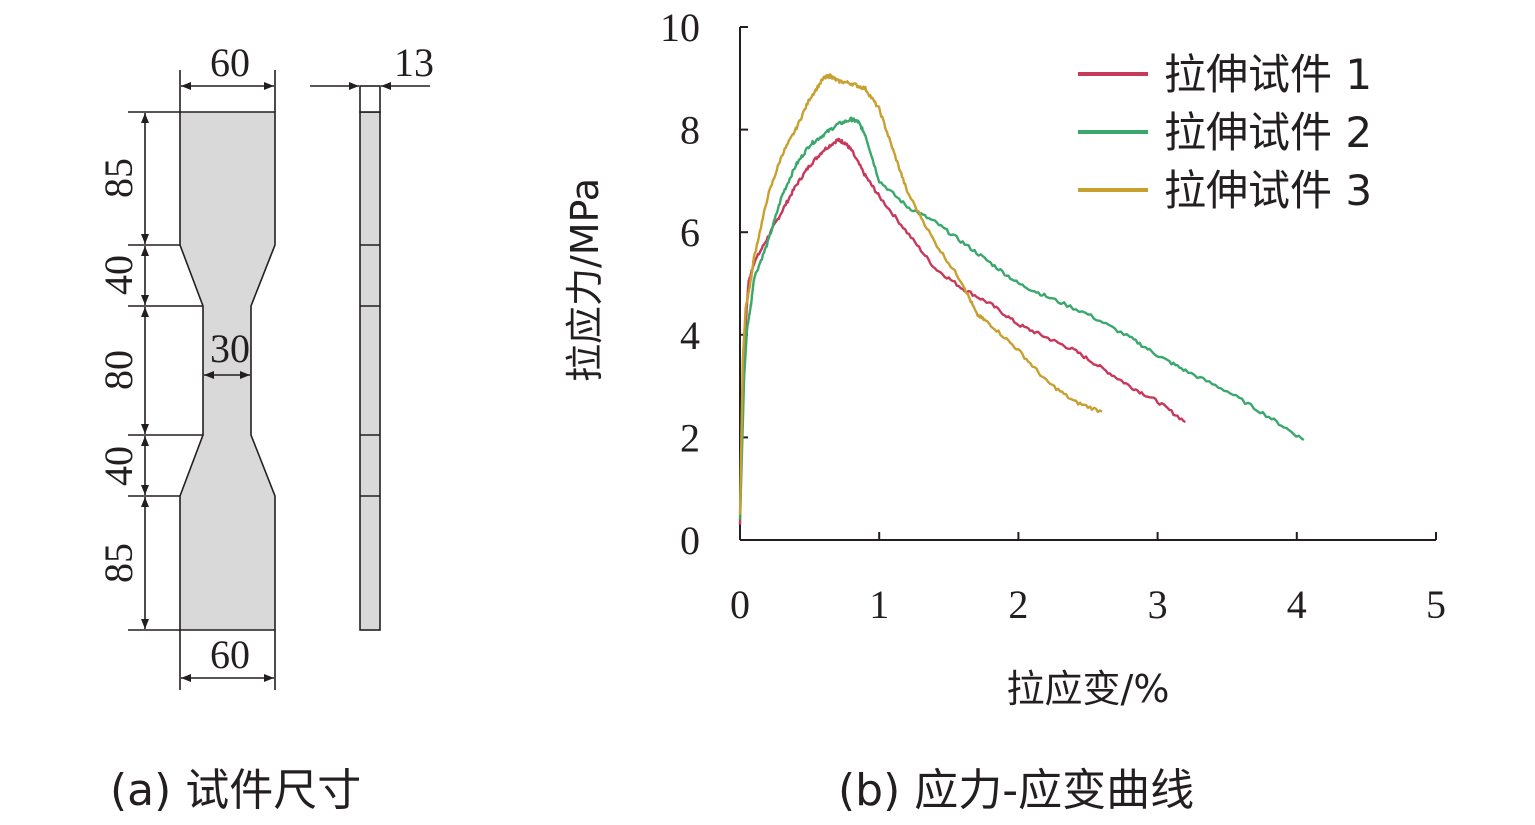 This screenshot has height=825, width=1535. I want to click on y-tick-label: 6, so click(690, 232).